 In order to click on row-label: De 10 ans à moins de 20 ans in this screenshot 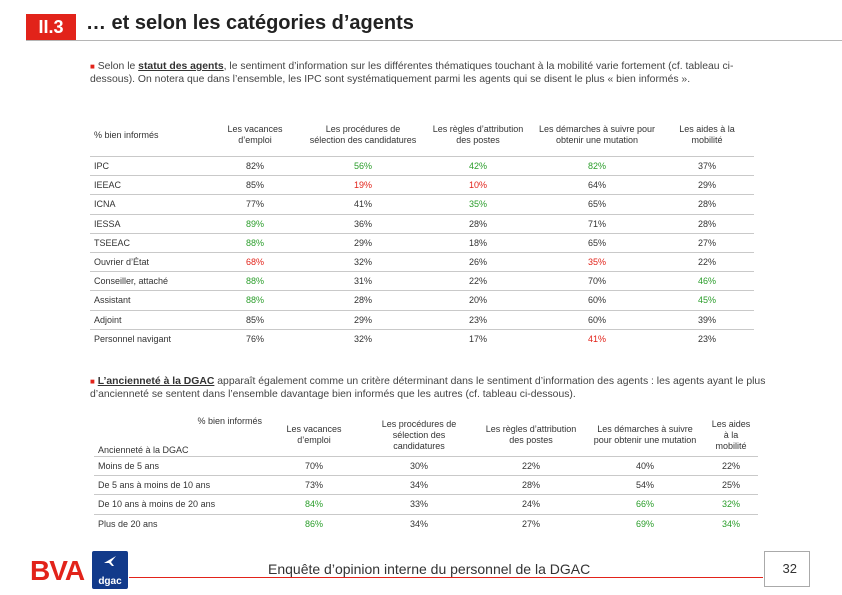, I will do `click(157, 504)`.